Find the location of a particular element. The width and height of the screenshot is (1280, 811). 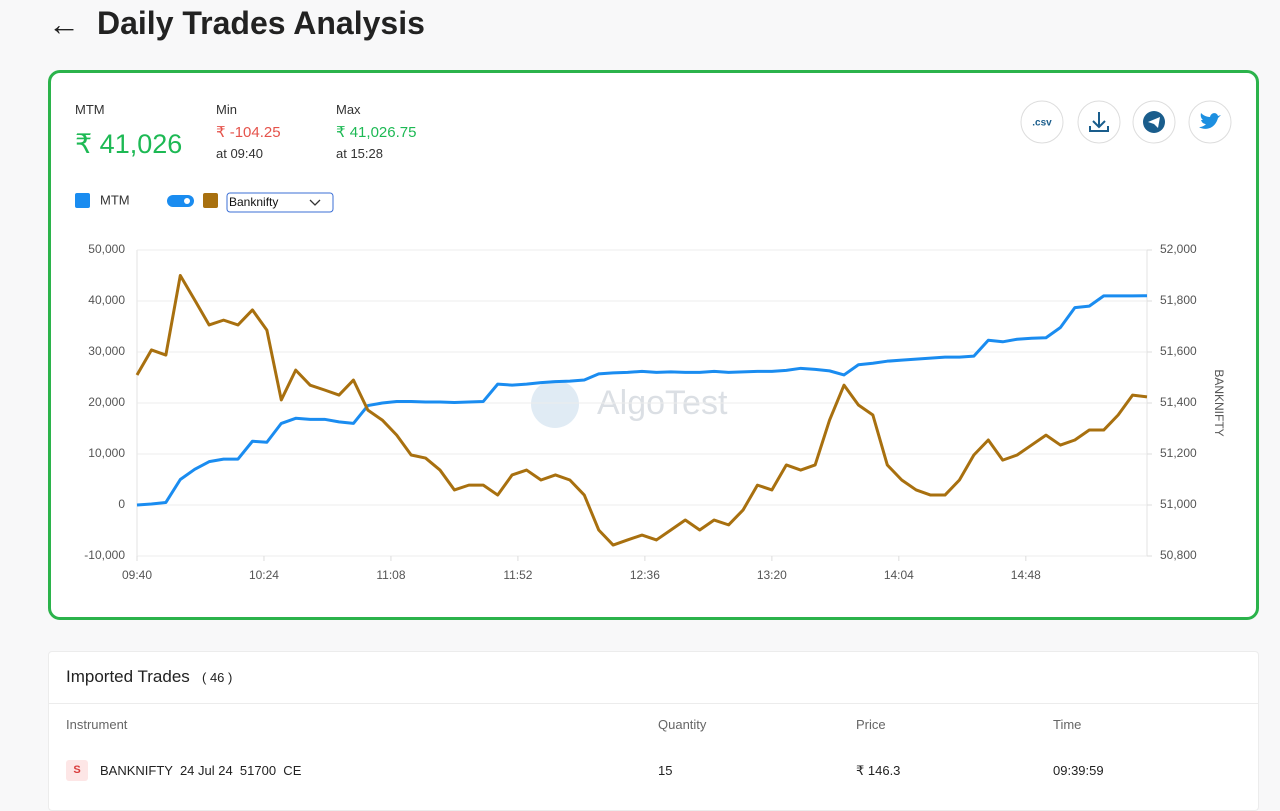

stat-label: MTM is located at coordinates (90, 109).